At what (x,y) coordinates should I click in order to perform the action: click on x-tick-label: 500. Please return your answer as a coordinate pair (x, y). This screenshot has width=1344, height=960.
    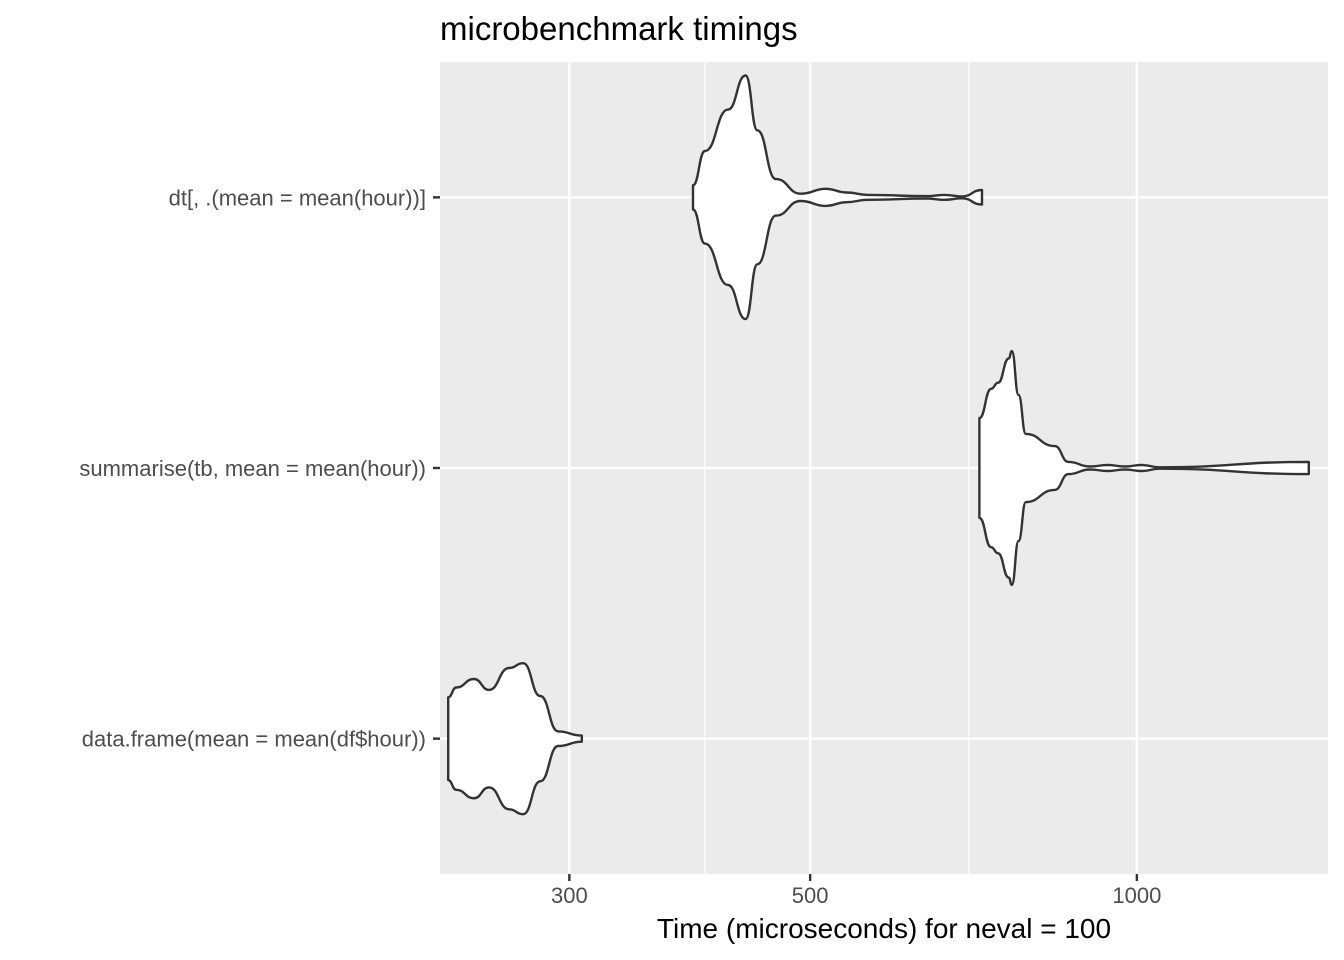
    Looking at the image, I should click on (810, 895).